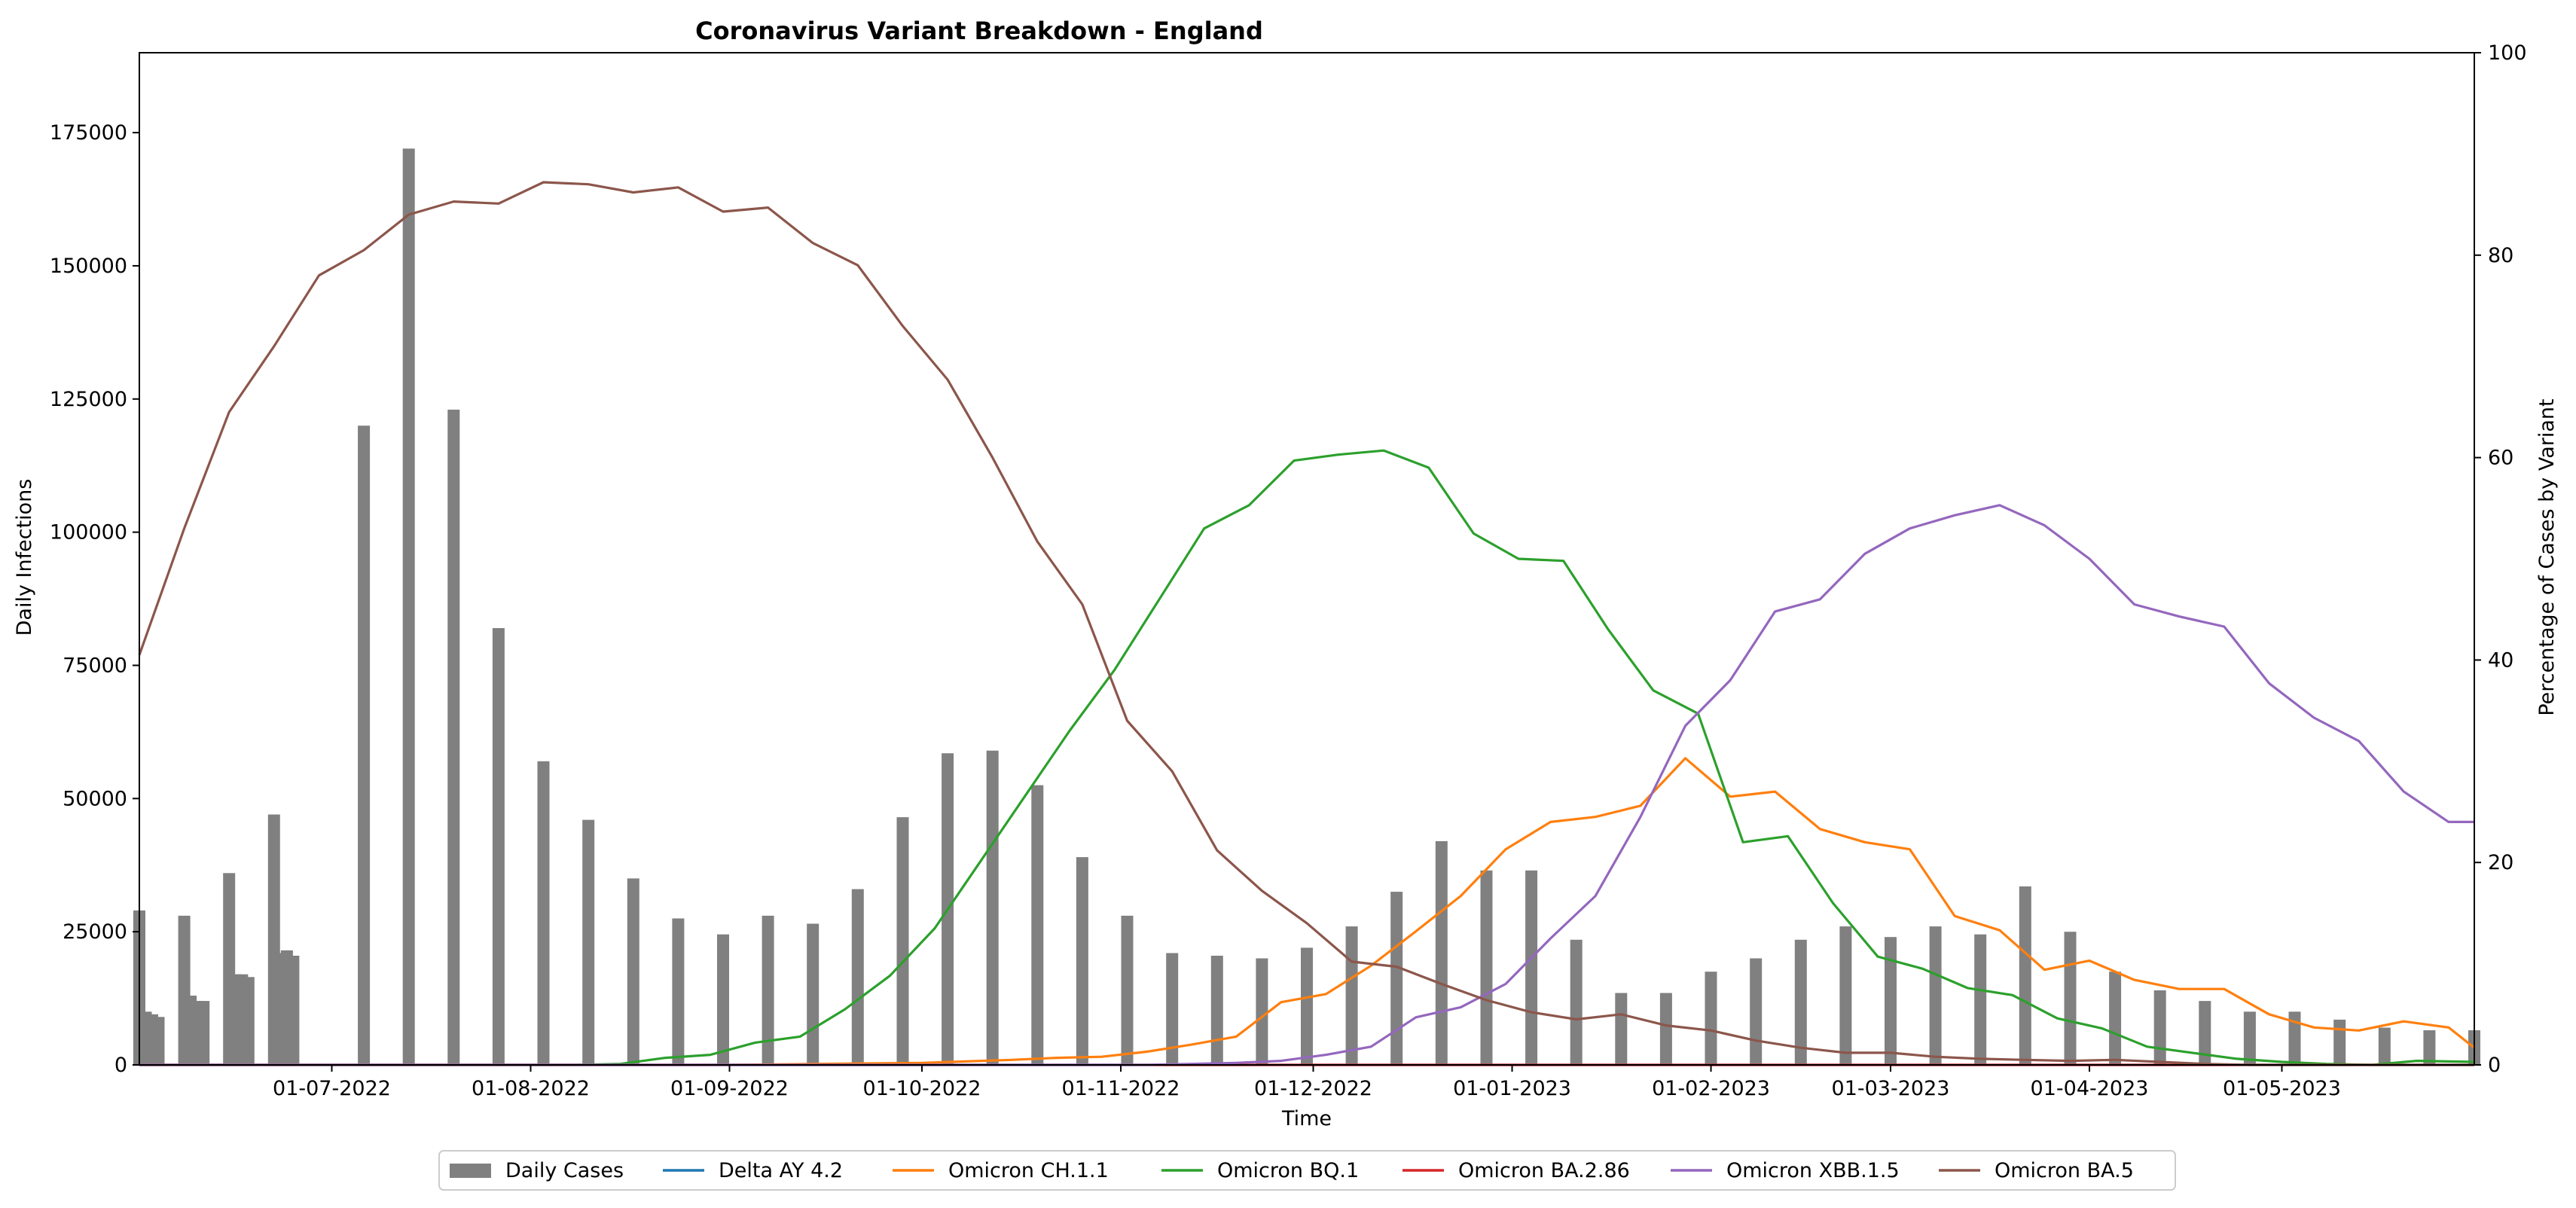 The image size is (2576, 1208). What do you see at coordinates (89, 133) in the screenshot?
I see `y-tick-label: 175000` at bounding box center [89, 133].